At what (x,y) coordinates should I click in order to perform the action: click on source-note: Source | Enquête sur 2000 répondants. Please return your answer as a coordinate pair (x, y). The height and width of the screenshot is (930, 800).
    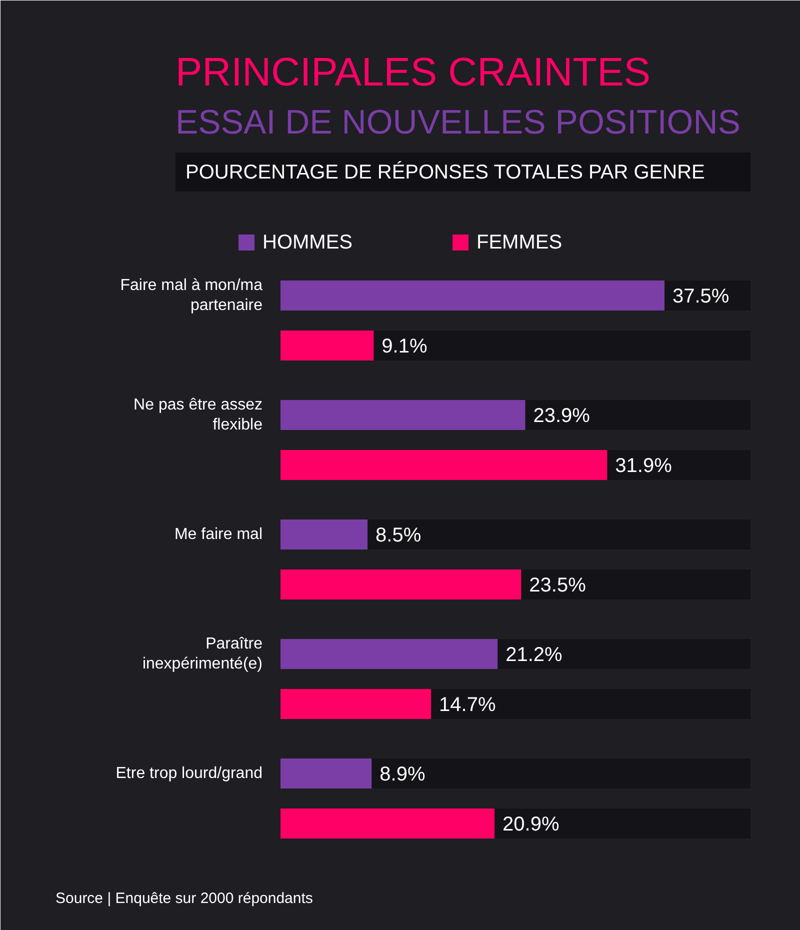
    Looking at the image, I should click on (184, 898).